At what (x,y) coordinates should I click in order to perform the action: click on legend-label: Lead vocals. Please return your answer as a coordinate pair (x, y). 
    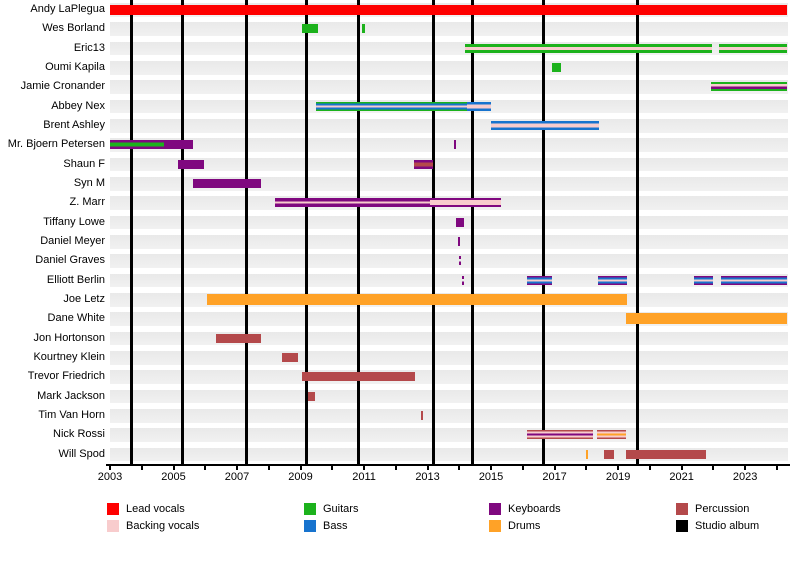
    Looking at the image, I should click on (155, 509).